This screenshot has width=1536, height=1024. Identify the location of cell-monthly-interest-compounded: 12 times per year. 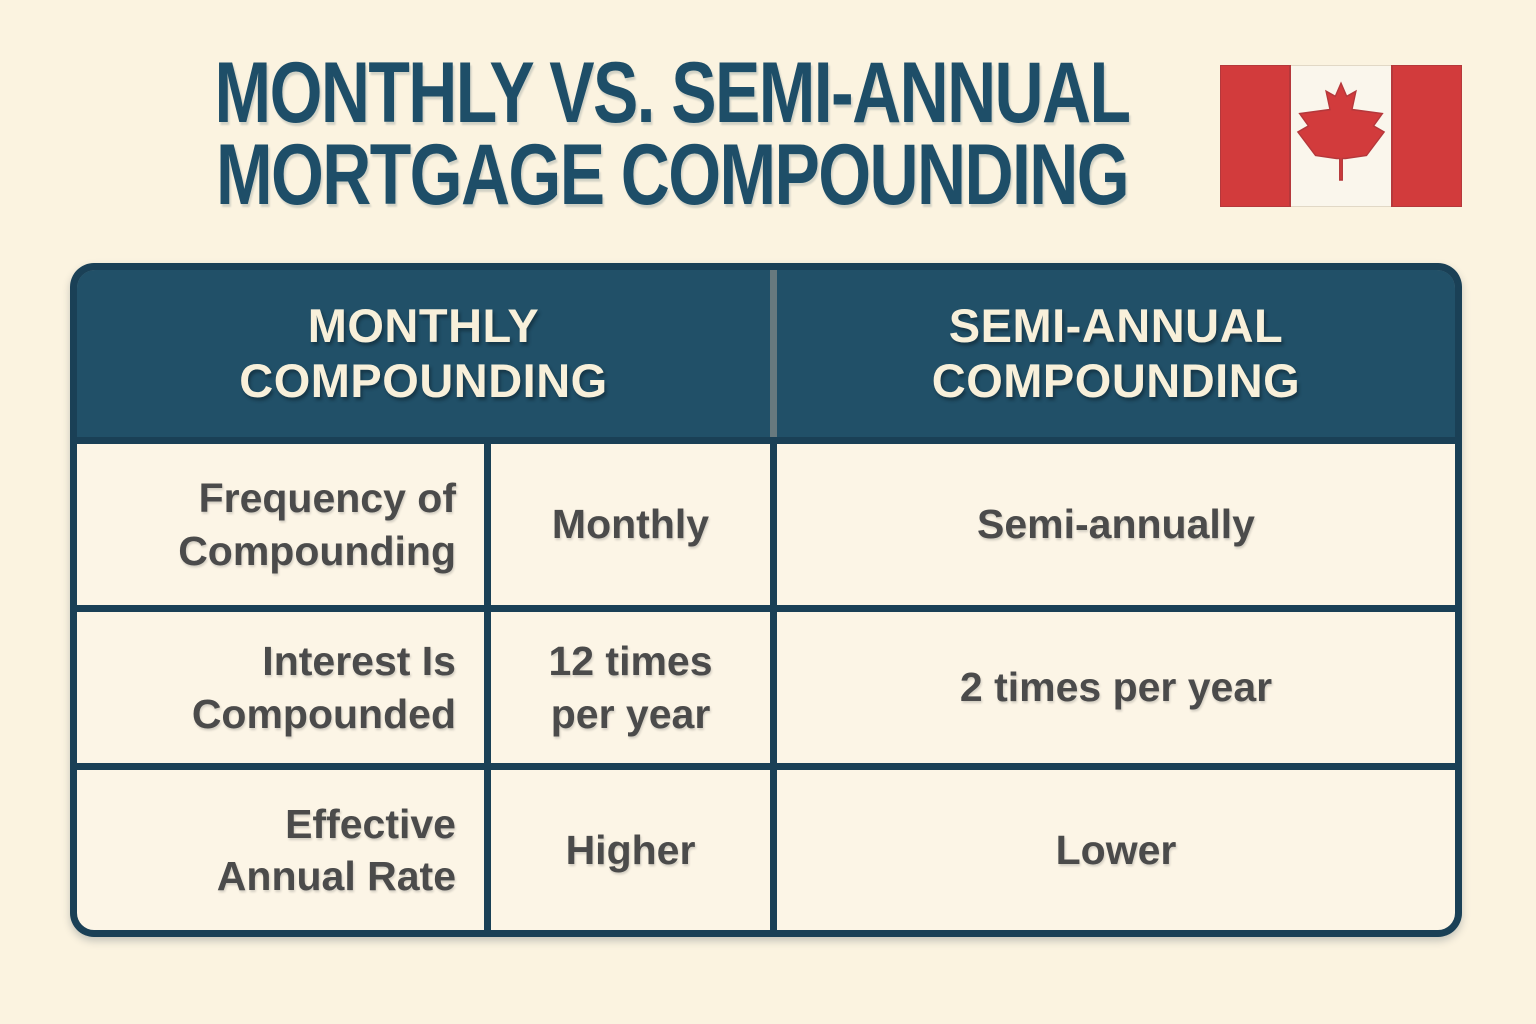
(630, 687).